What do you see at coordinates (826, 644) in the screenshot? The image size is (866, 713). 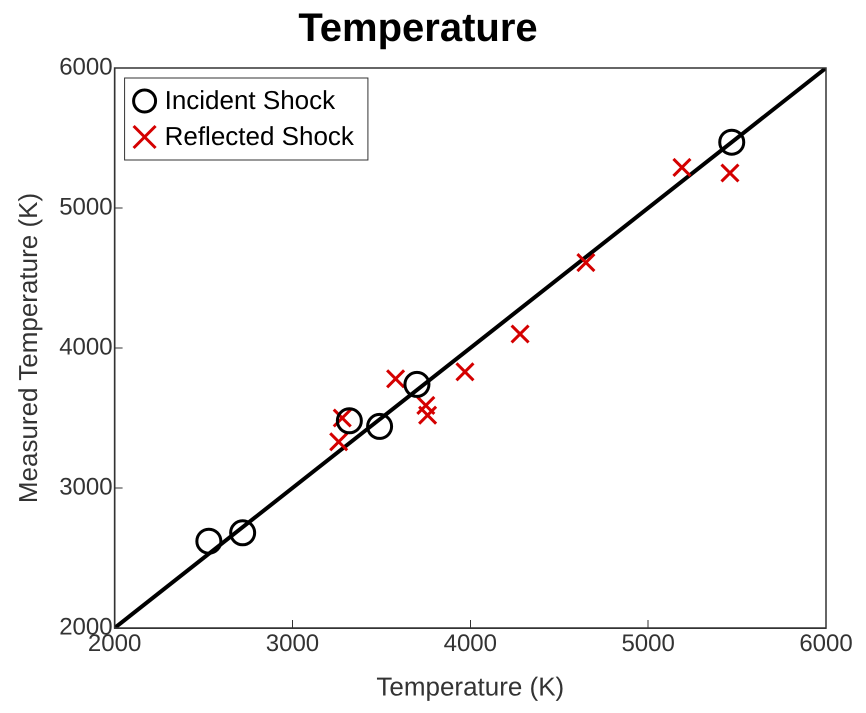 I see `x-tick-label: 6000` at bounding box center [826, 644].